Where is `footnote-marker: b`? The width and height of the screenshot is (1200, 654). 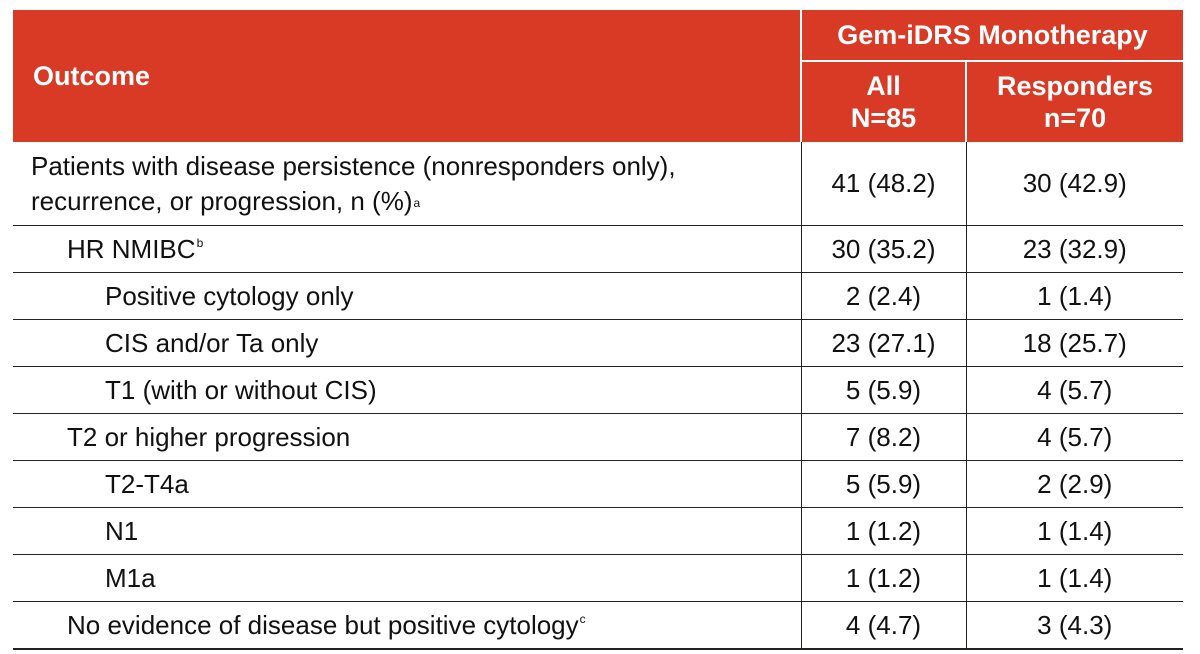 footnote-marker: b is located at coordinates (200, 242).